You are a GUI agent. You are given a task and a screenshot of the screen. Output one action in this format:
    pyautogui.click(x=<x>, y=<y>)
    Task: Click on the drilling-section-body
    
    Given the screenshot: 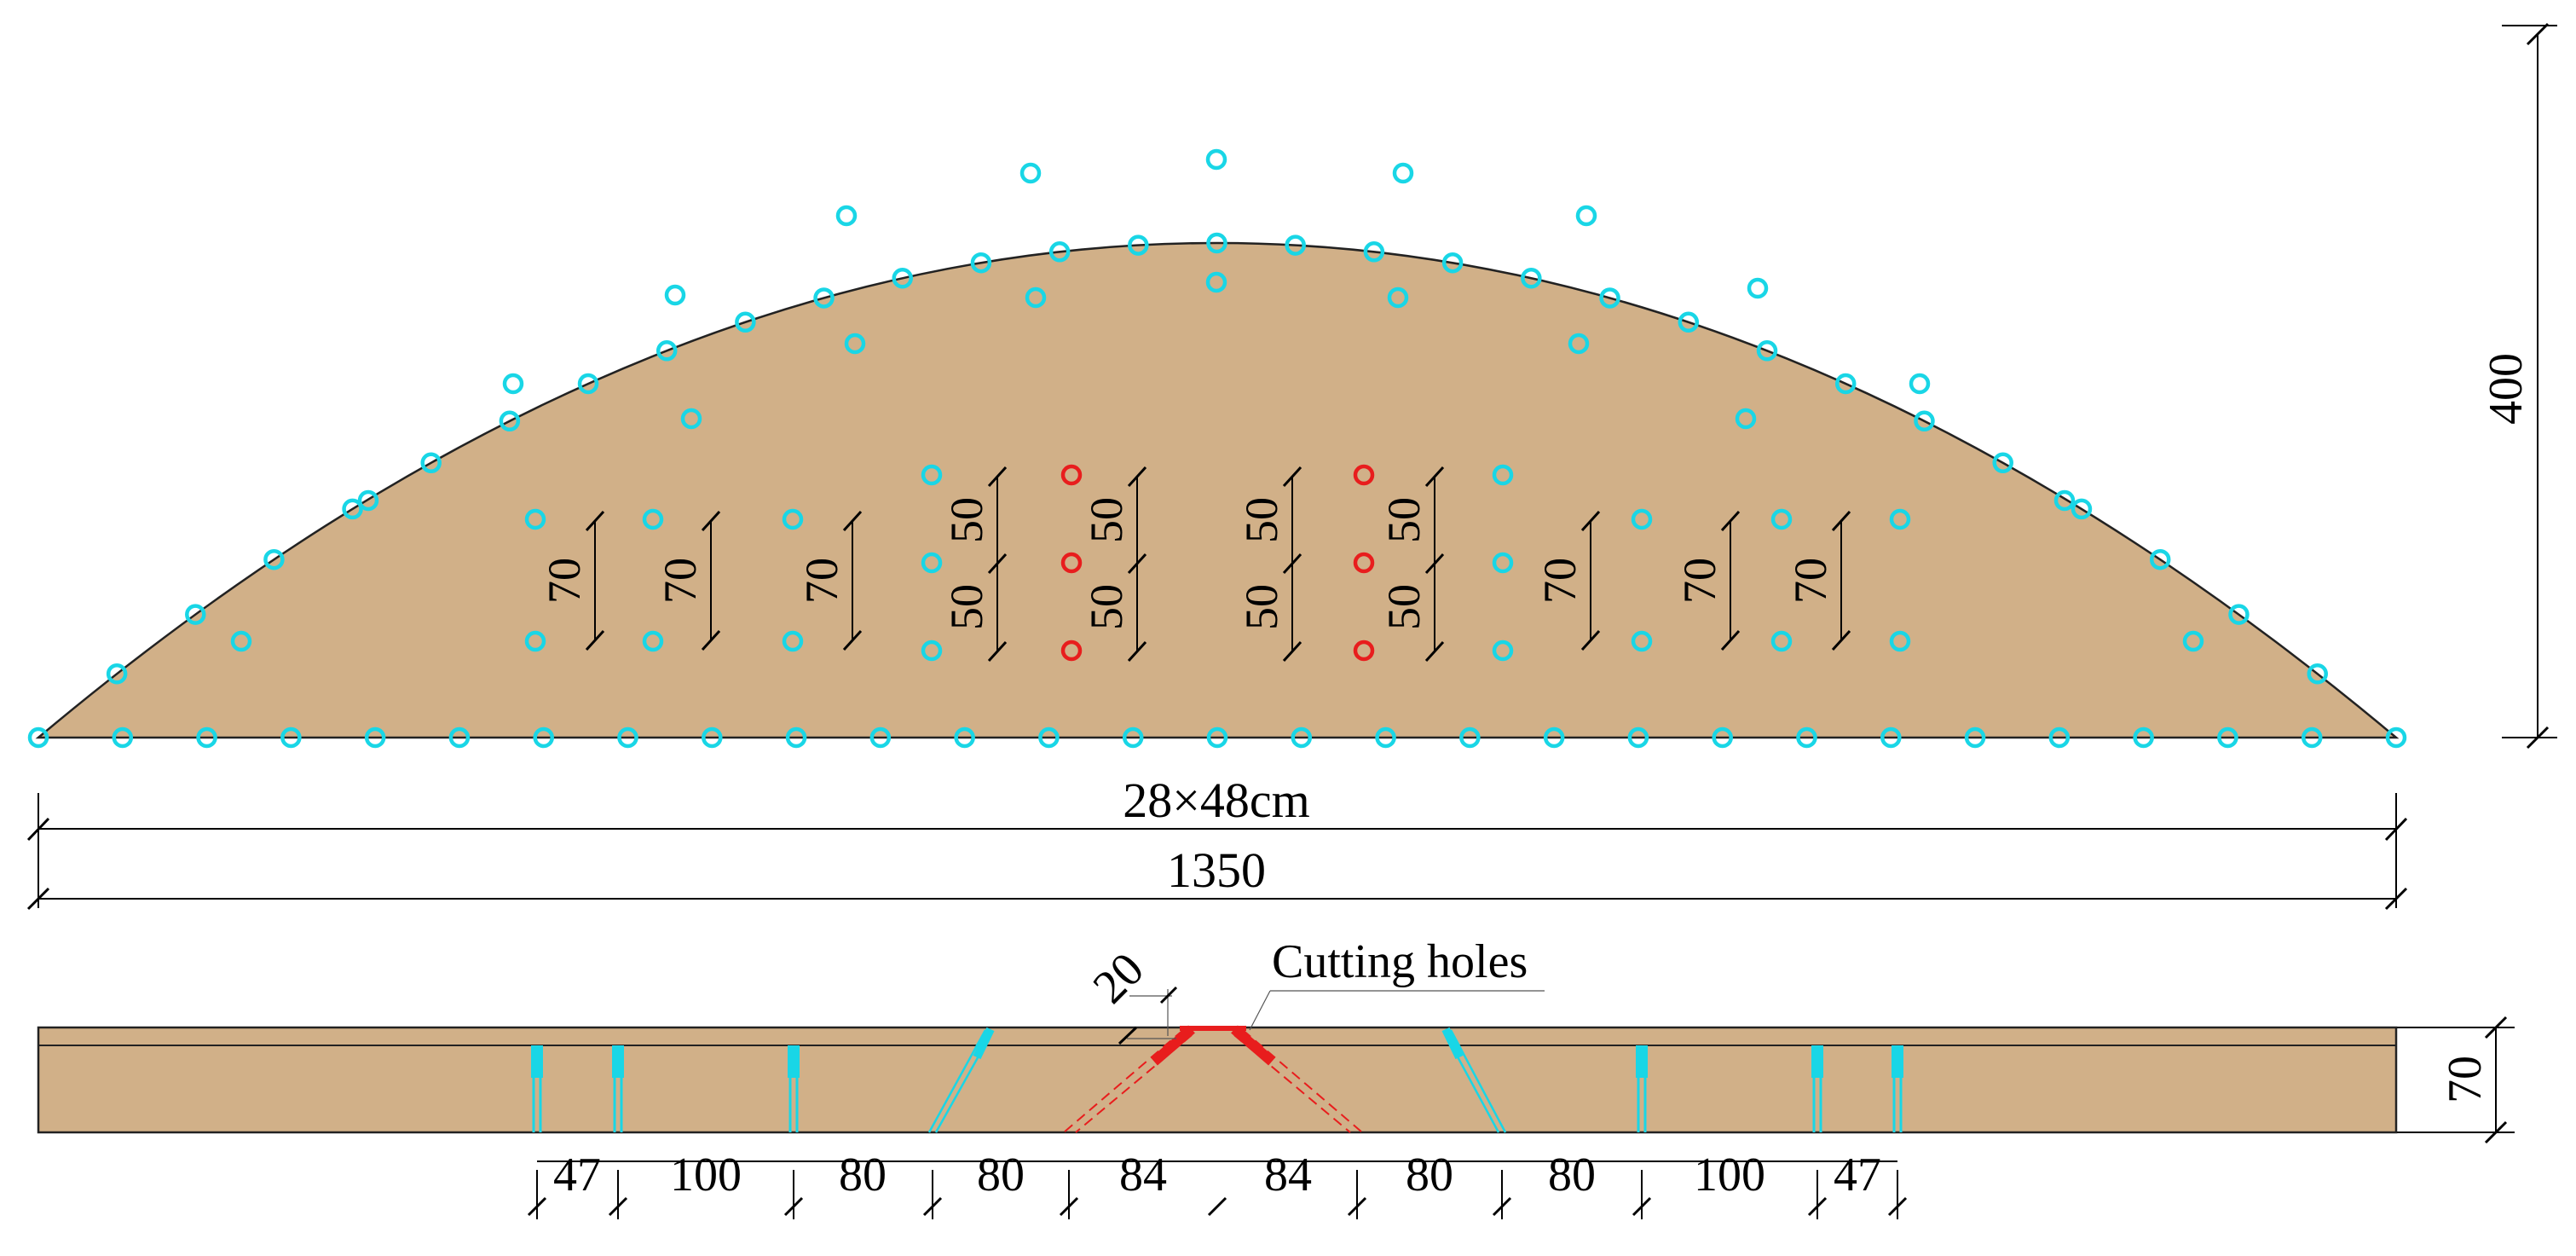 What is the action you would take?
    pyautogui.click(x=1217, y=1080)
    